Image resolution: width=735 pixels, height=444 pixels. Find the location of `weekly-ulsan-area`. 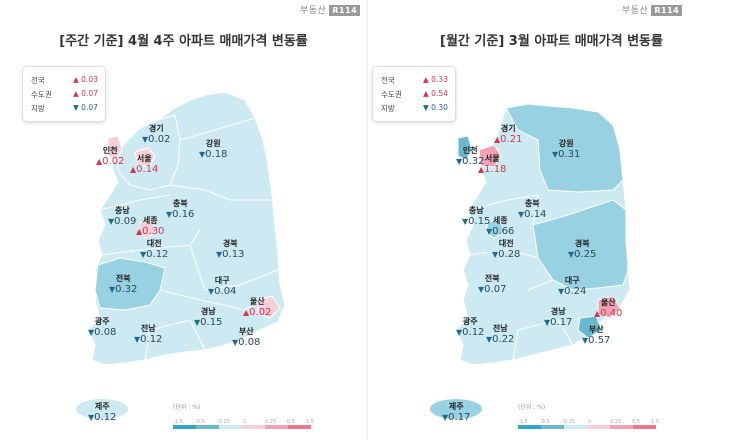

weekly-ulsan-area is located at coordinates (269, 307).